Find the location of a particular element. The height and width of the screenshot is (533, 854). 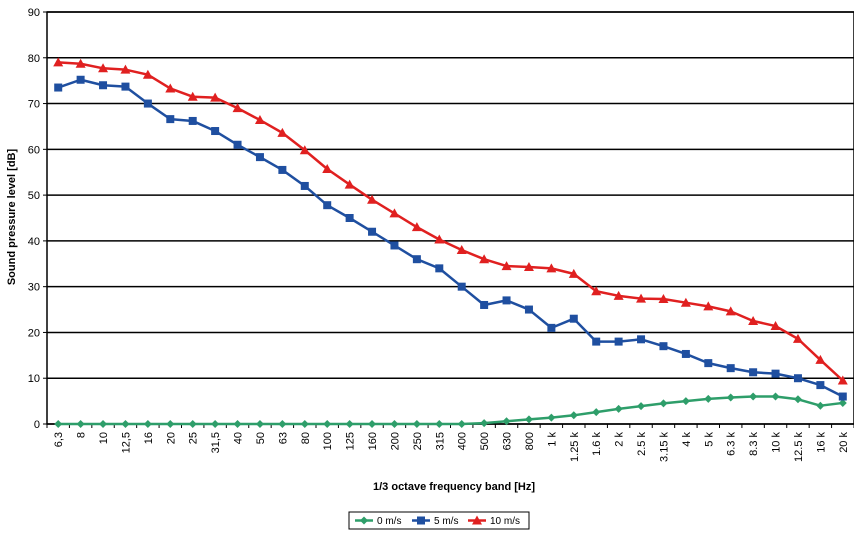

x-tick-label: 50 is located at coordinates (261, 438).